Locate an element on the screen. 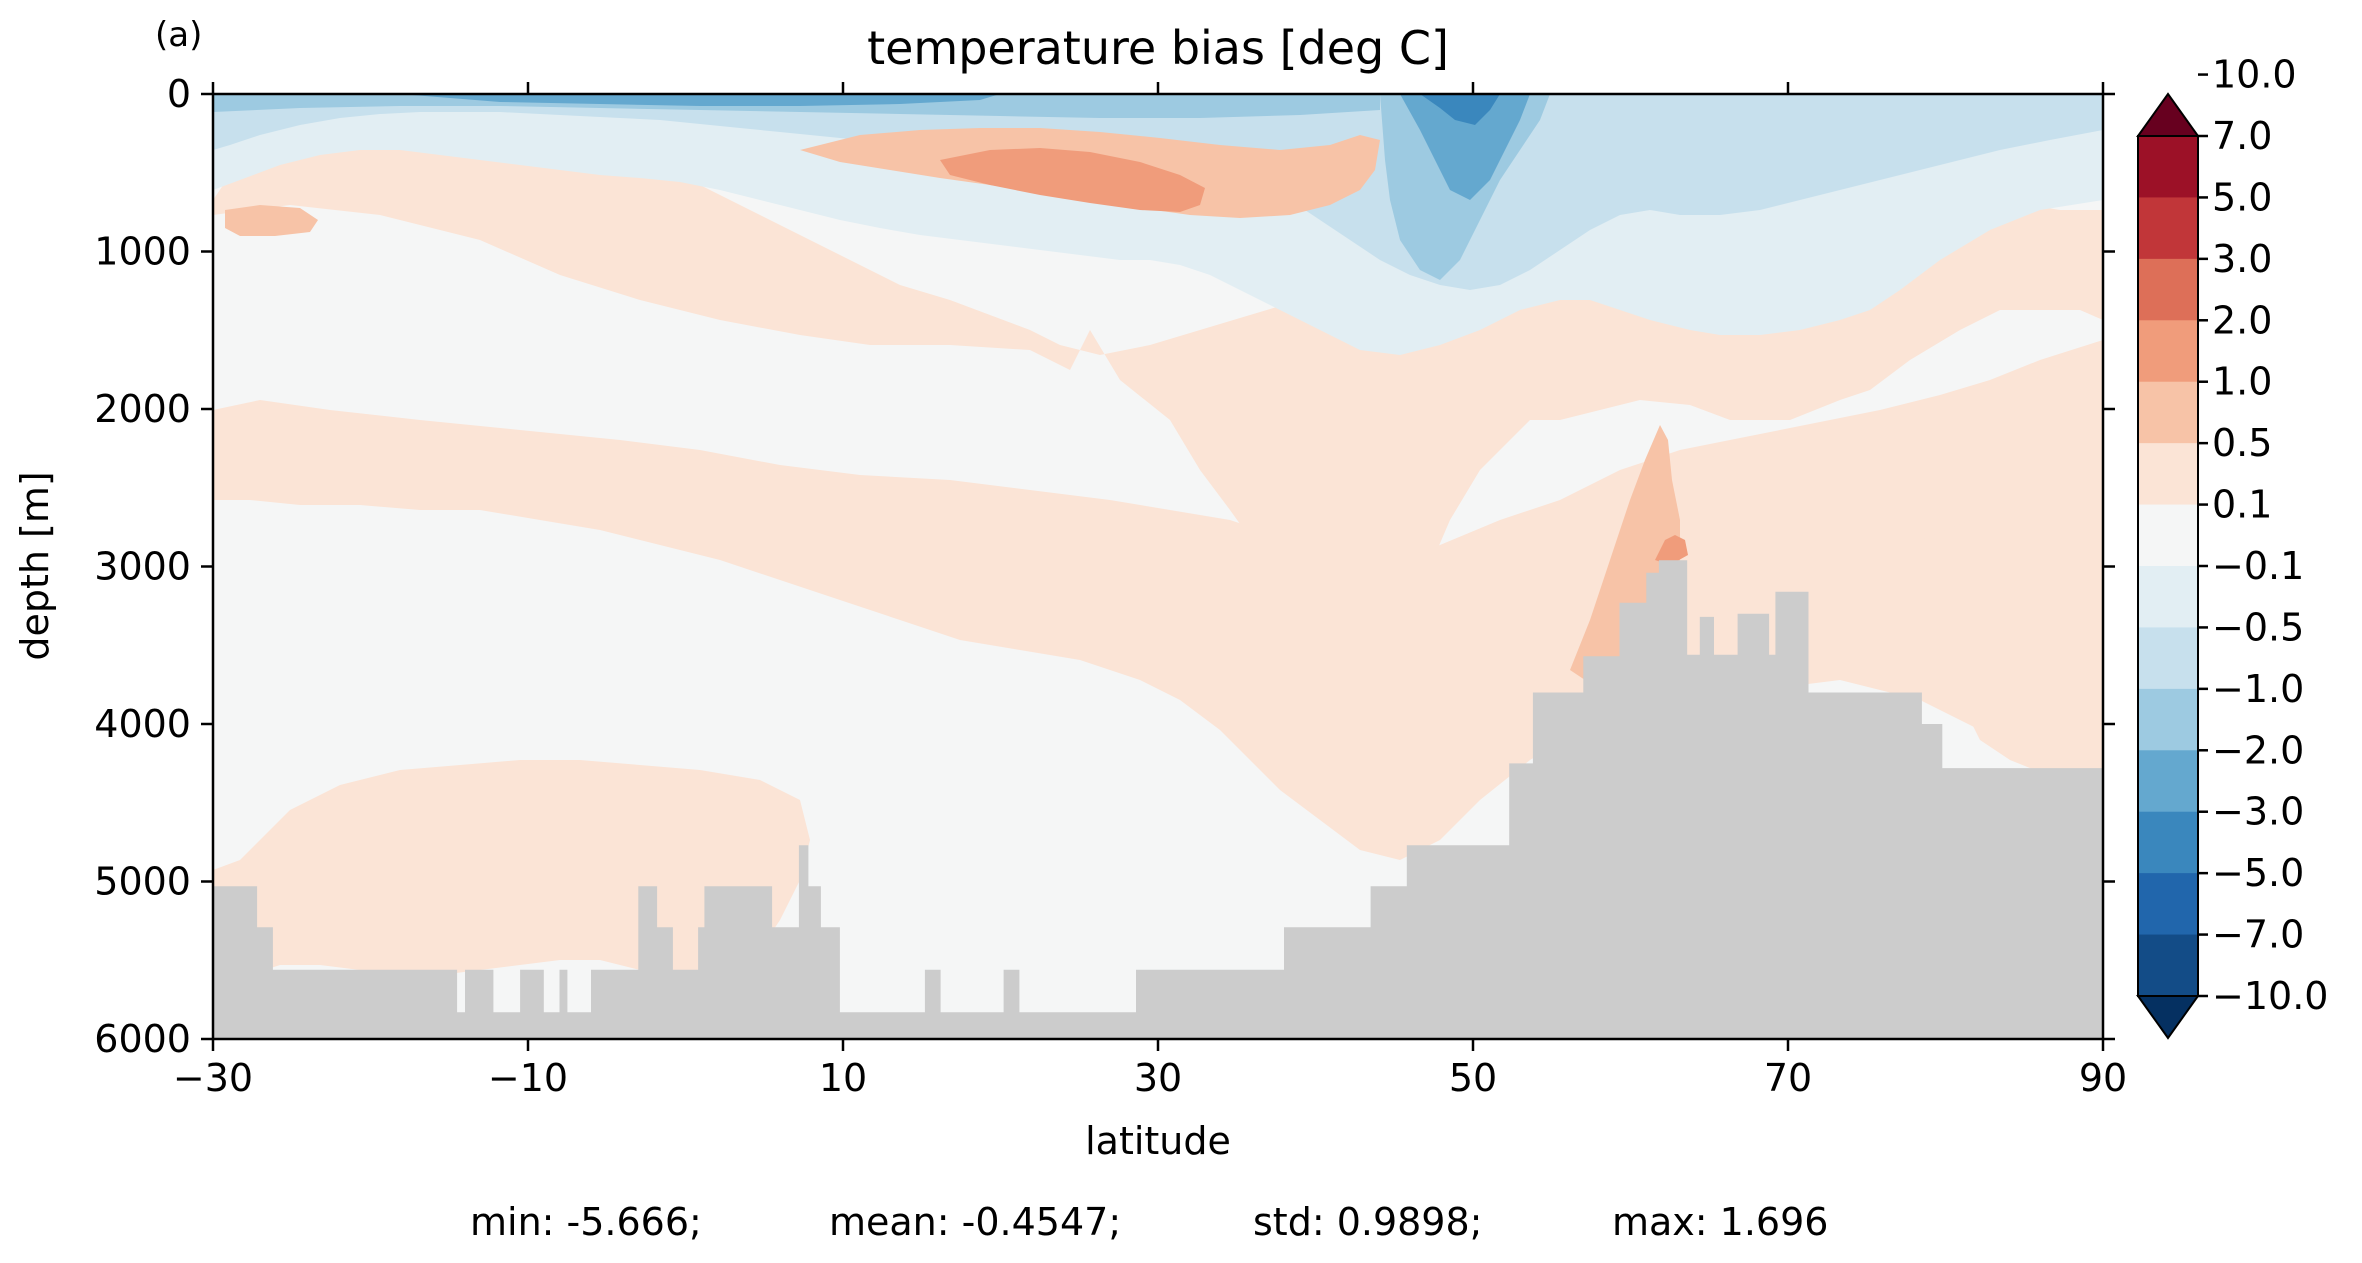 This screenshot has height=1263, width=2362. colorbar-tick-label: −0.1 is located at coordinates (2258, 566).